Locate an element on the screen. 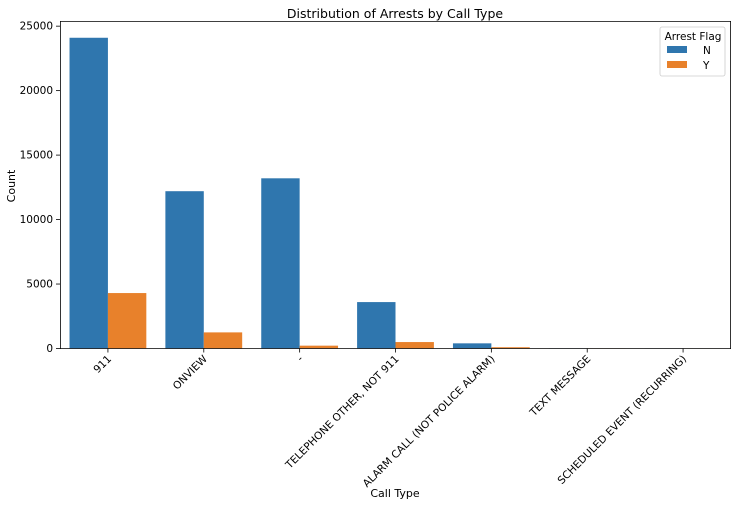 This screenshot has height=505, width=751. x-tick-label: ONVIEW is located at coordinates (191, 373).